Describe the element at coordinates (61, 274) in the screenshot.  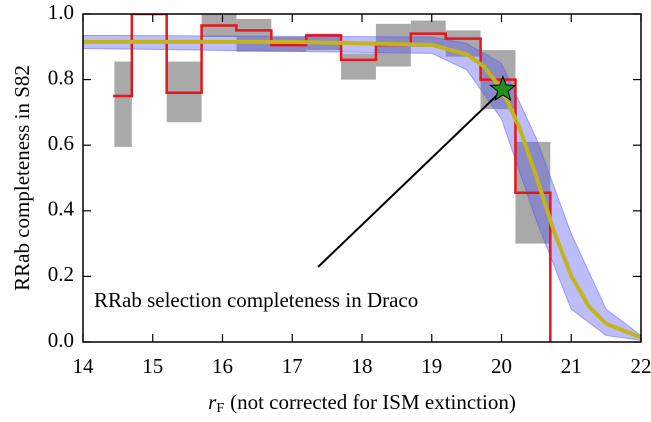
I see `y-tick-label: 0.2` at that location.